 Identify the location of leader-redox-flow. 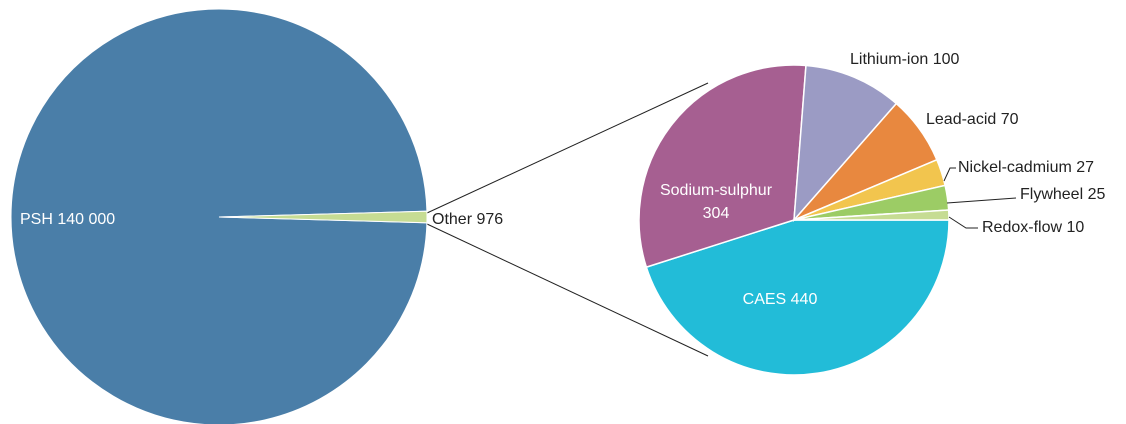
(963, 222).